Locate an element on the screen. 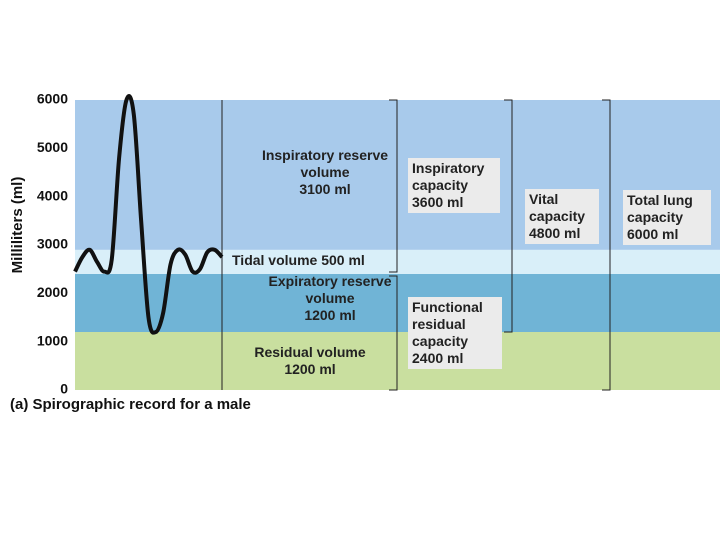 This screenshot has height=540, width=720. capacity-label: Vital capacity 4800 ml is located at coordinates (562, 216).